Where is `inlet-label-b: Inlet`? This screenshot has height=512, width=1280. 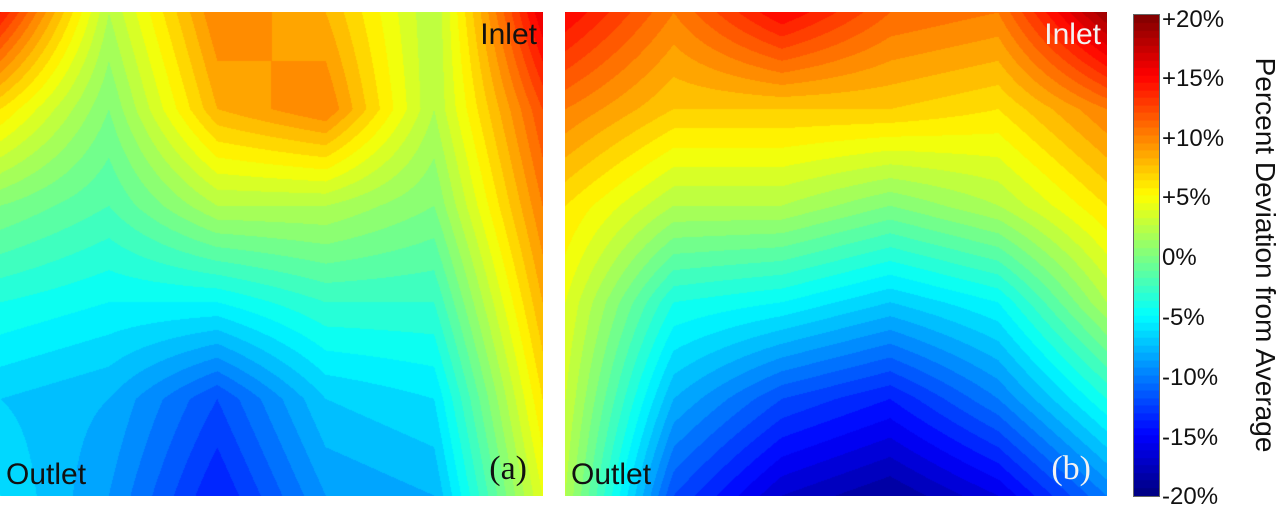
inlet-label-b: Inlet is located at coordinates (1072, 34).